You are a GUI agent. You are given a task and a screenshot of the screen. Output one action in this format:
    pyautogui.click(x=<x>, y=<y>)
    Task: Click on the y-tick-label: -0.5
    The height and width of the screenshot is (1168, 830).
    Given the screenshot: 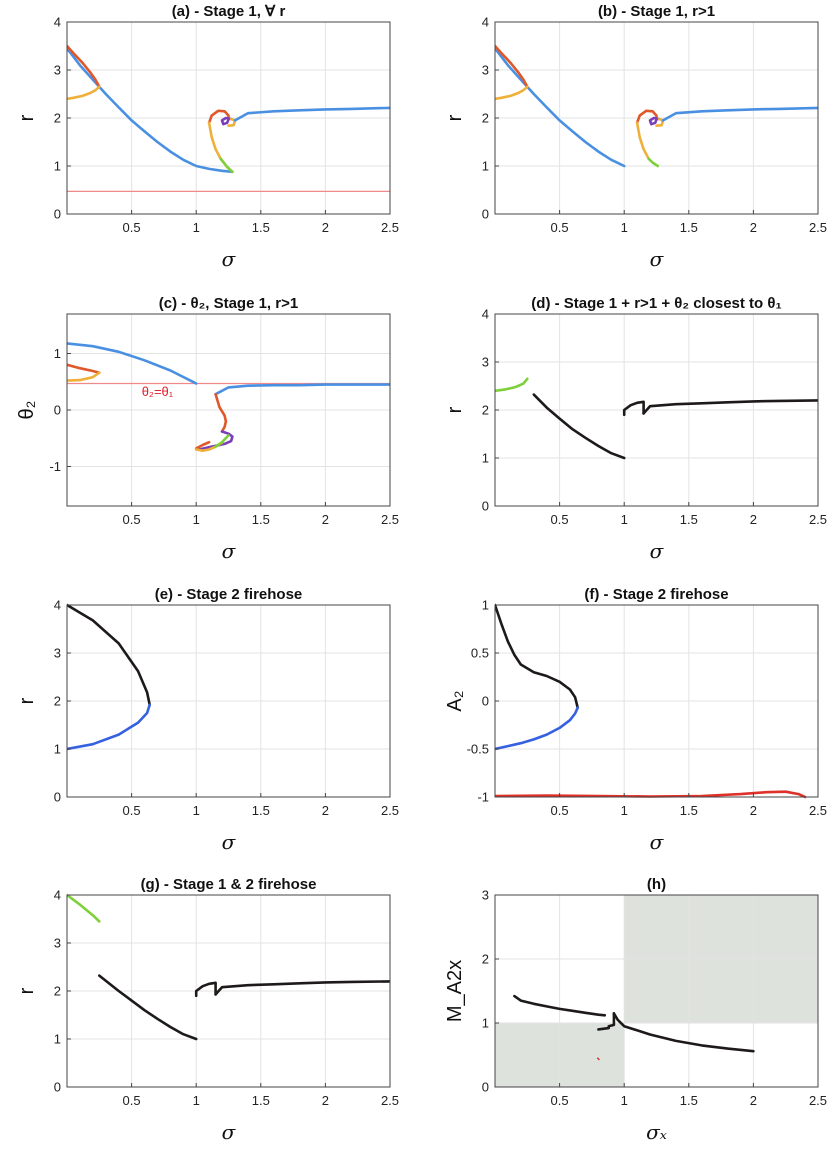 What is the action you would take?
    pyautogui.click(x=478, y=749)
    